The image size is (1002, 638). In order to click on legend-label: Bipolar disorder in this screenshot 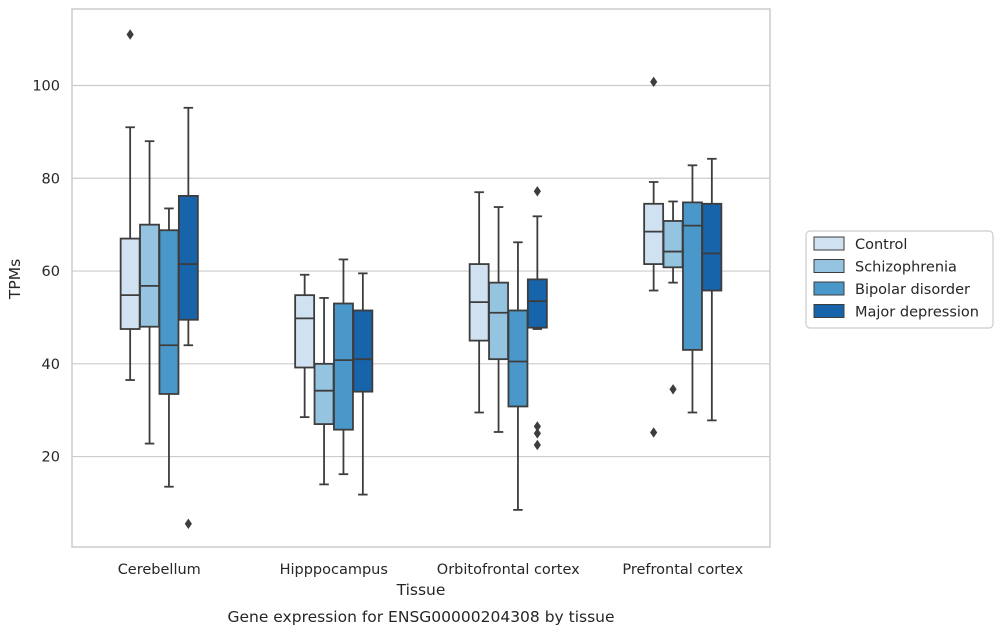, I will do `click(912, 290)`.